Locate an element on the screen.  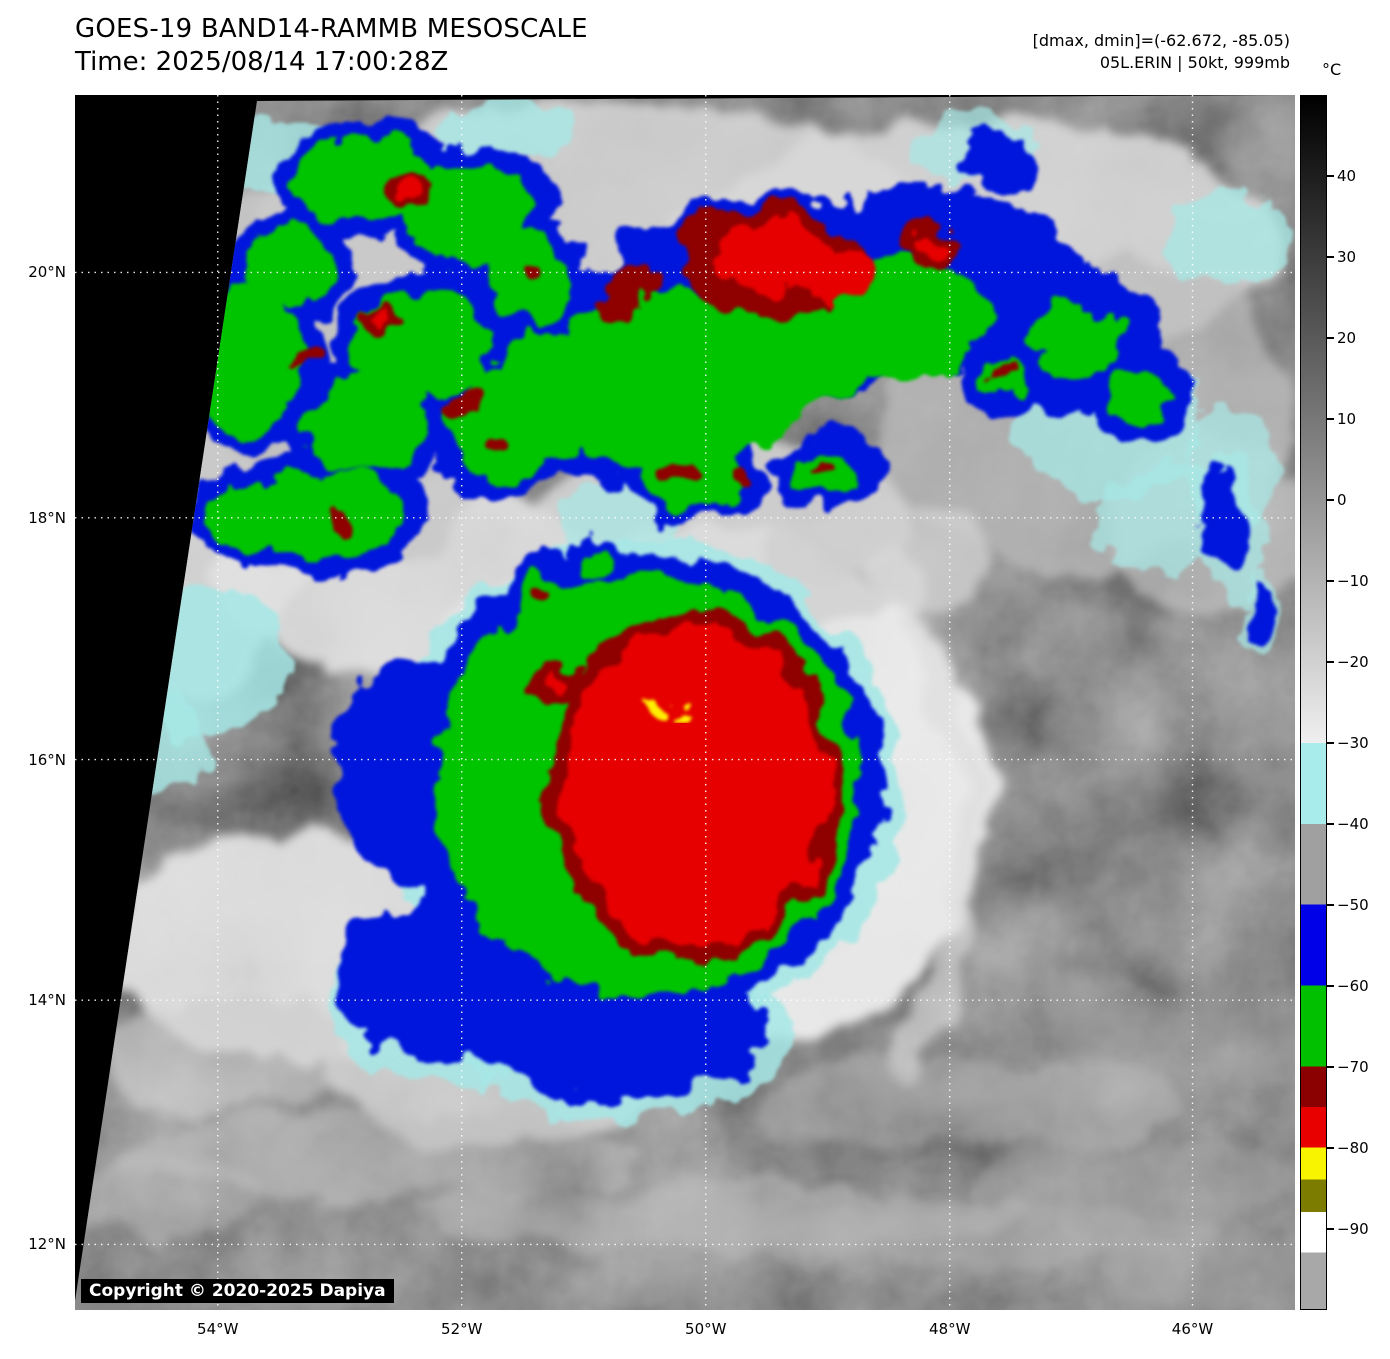
storm-overshoot-yellow is located at coordinates (658, 707).